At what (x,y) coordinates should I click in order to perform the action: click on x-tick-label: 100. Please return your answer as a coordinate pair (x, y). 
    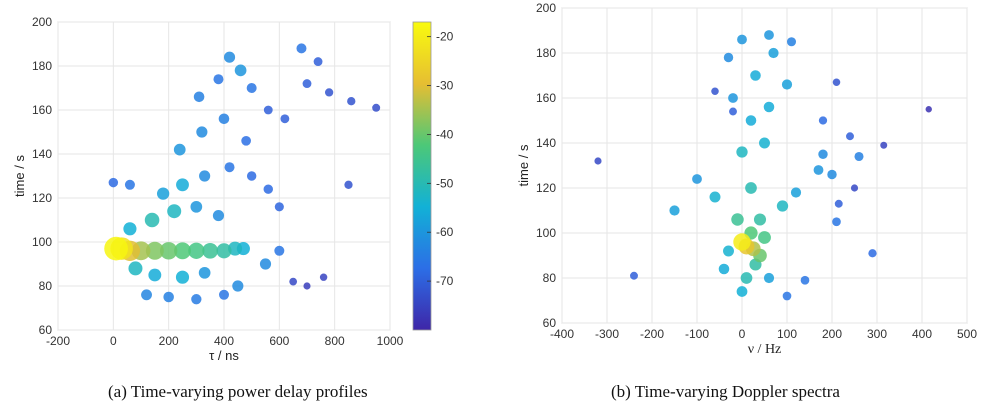
    Looking at the image, I should click on (787, 334).